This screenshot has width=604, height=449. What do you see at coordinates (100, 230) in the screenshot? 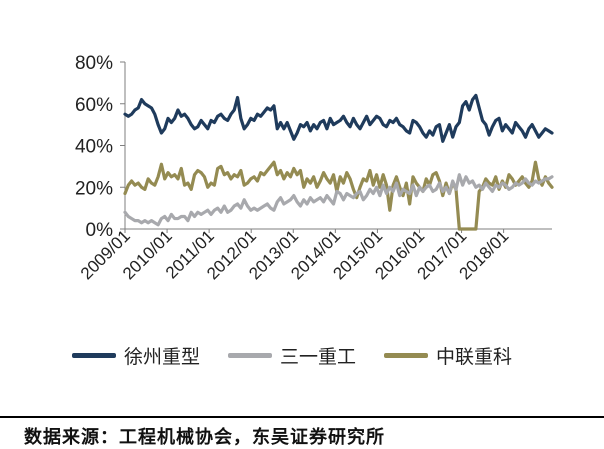
I see `y-tick-label: 0%` at bounding box center [100, 230].